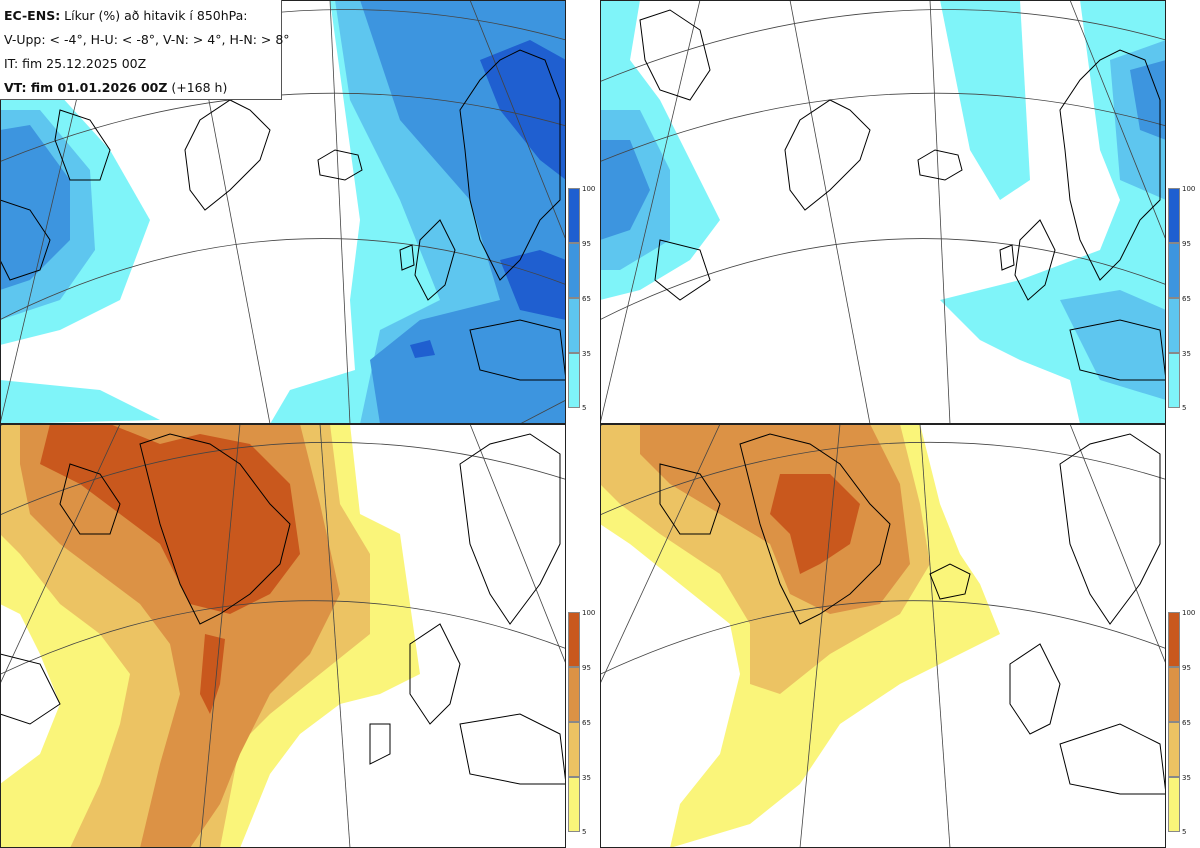 Image resolution: width=1200 pixels, height=848 pixels. Describe the element at coordinates (154, 15) in the screenshot. I see `product-title: Líkur (%) að hitavik í 850hPa:` at that location.